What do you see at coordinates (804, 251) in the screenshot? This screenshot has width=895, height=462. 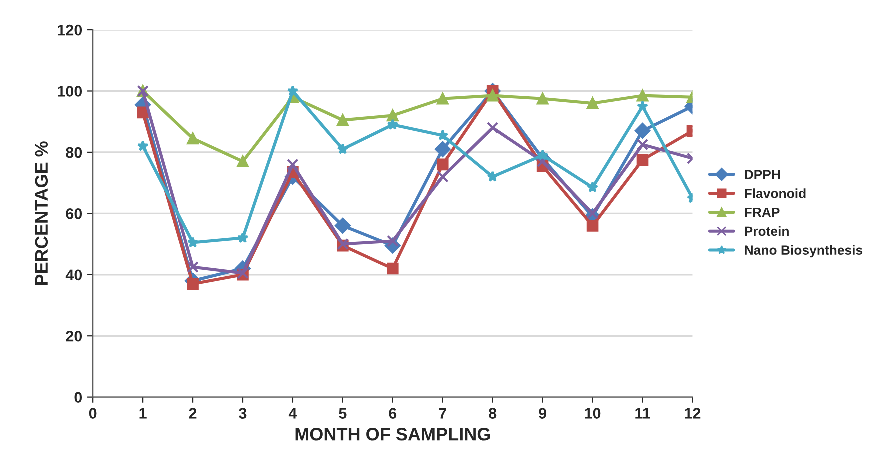 I see `legend-label: Nano Biosynthesis` at bounding box center [804, 251].